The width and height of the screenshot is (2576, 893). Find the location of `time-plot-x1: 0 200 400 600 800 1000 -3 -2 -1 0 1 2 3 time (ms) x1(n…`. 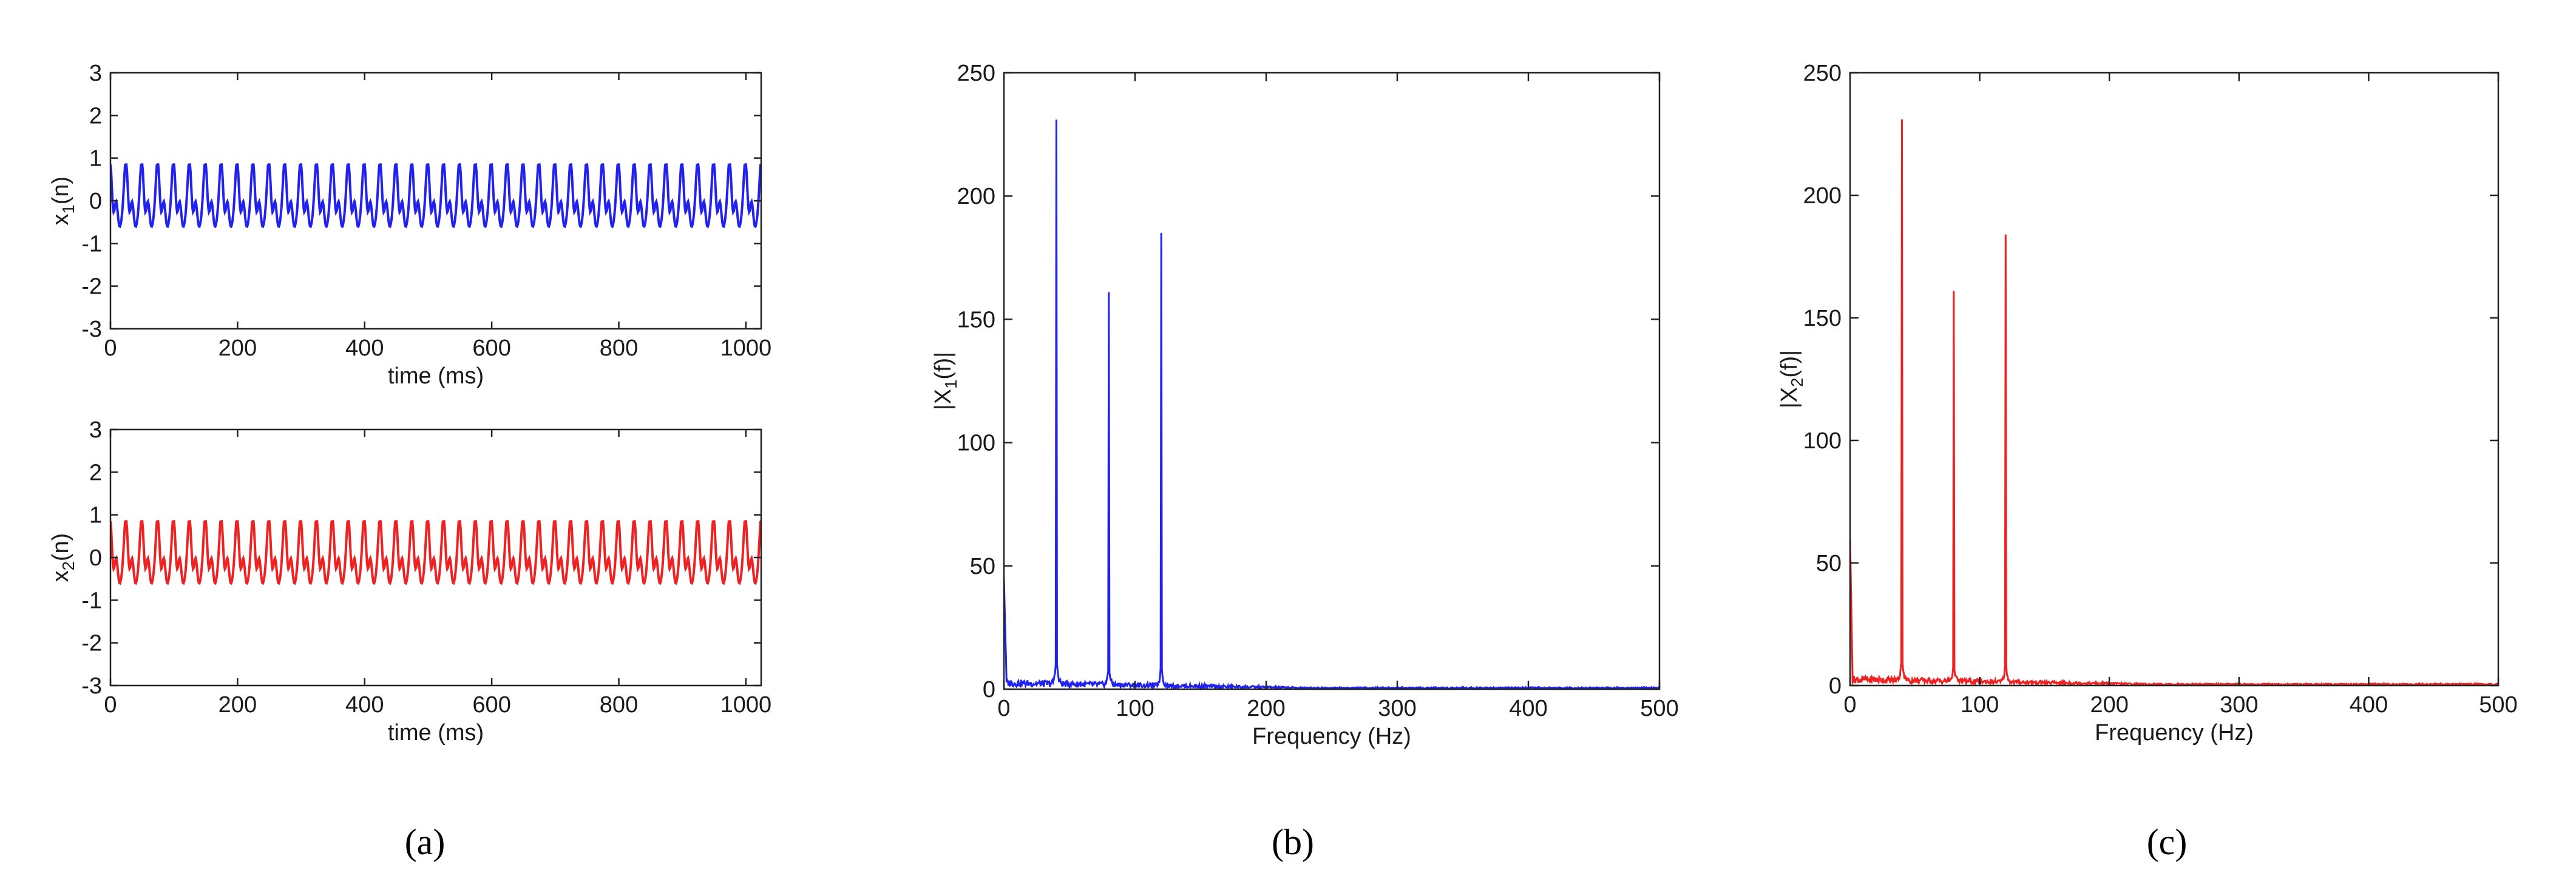

time-plot-x1: 0 200 400 600 800 1000 -3 -2 -1 0 1 2 3 time (ms) x1(n… is located at coordinates (410, 225).